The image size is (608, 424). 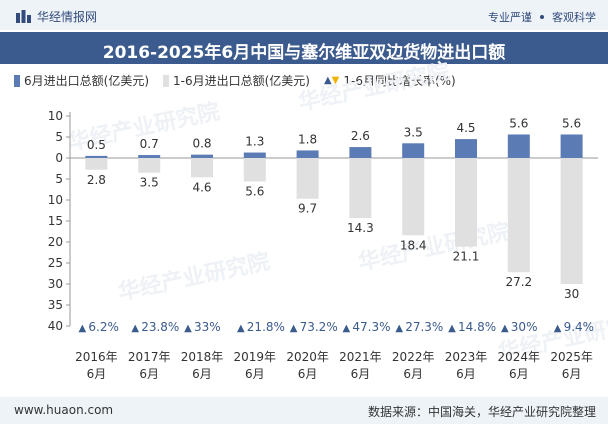 I want to click on ytd-value-label: 21.1, so click(x=466, y=257).